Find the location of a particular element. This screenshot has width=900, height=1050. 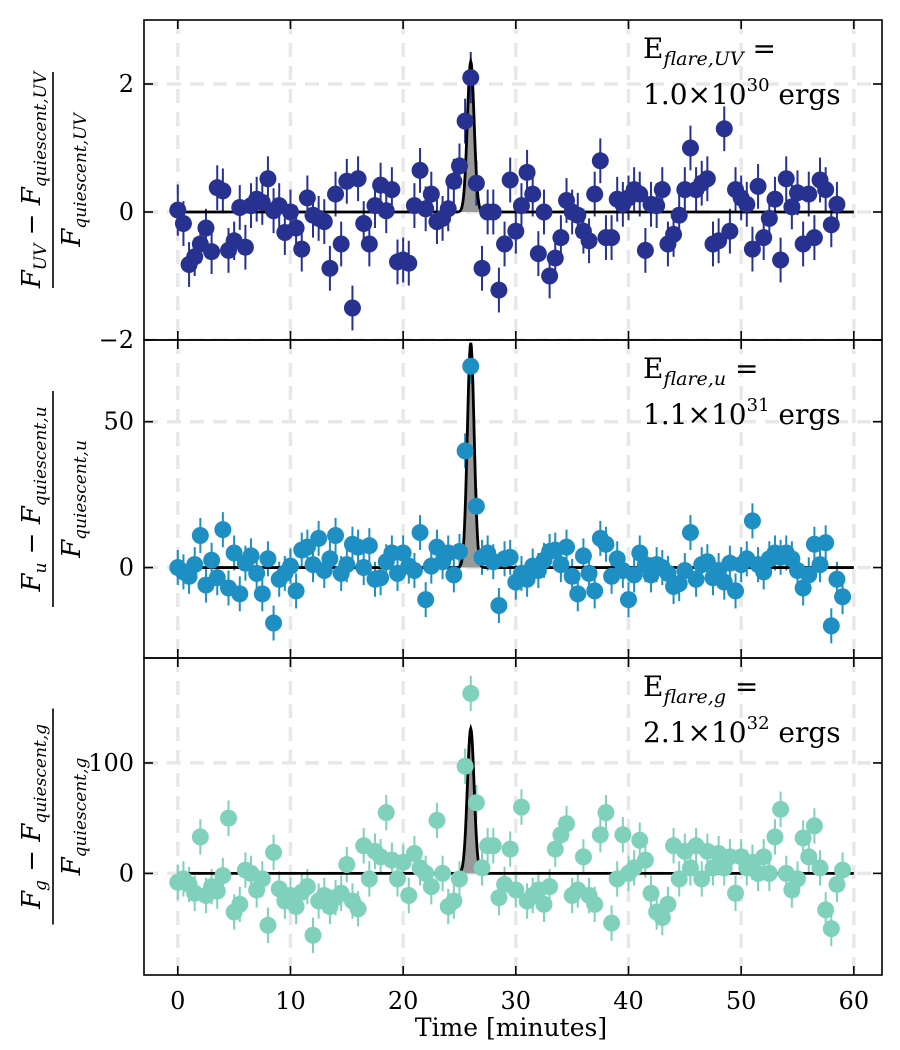

y-label-flux: F is located at coordinates (32, 900).